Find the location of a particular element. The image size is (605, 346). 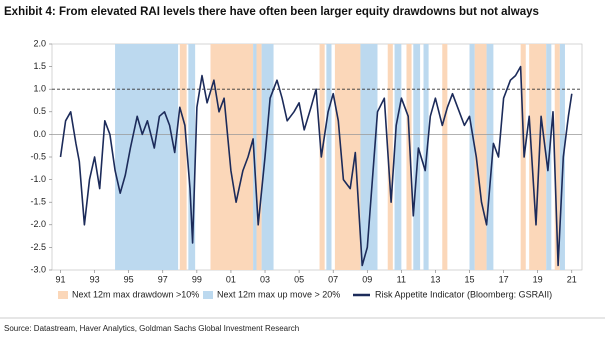

x-tick-label: 13 is located at coordinates (435, 279).